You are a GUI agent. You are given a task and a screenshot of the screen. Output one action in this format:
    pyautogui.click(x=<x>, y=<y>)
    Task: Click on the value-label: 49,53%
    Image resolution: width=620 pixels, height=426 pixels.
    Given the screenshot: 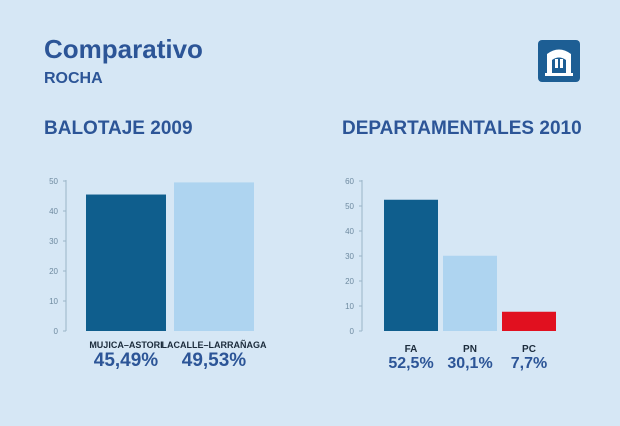 What is the action you would take?
    pyautogui.click(x=214, y=360)
    